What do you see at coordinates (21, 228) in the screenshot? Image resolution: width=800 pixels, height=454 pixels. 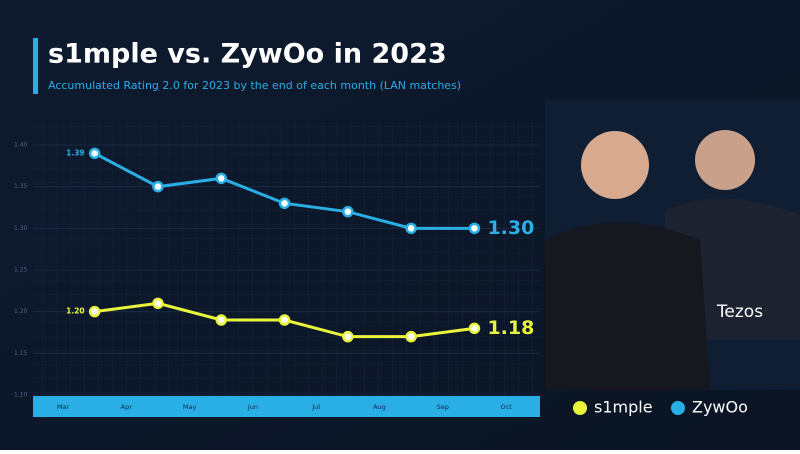 I see `y-tick-label: 1.30` at bounding box center [21, 228].